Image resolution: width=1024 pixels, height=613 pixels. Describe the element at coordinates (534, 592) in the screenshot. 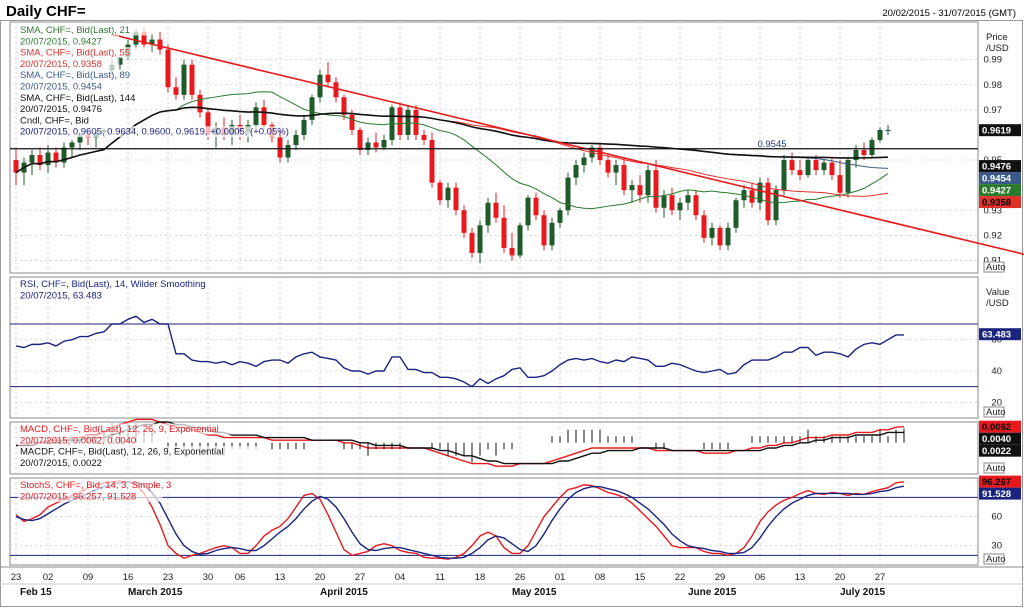

I see `x-month-label: May 2015` at that location.